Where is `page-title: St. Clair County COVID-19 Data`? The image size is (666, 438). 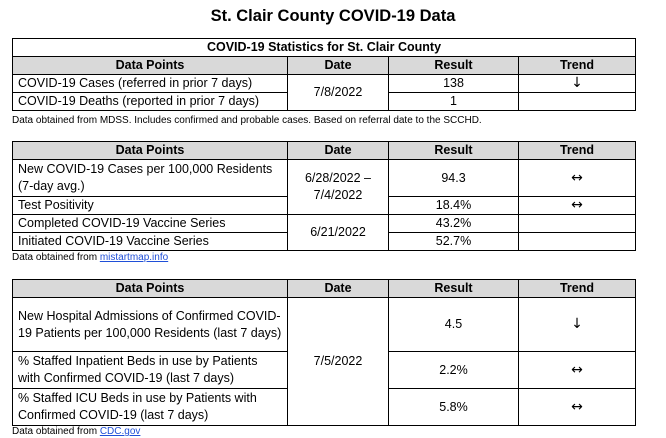 page-title: St. Clair County COVID-19 Data is located at coordinates (333, 16).